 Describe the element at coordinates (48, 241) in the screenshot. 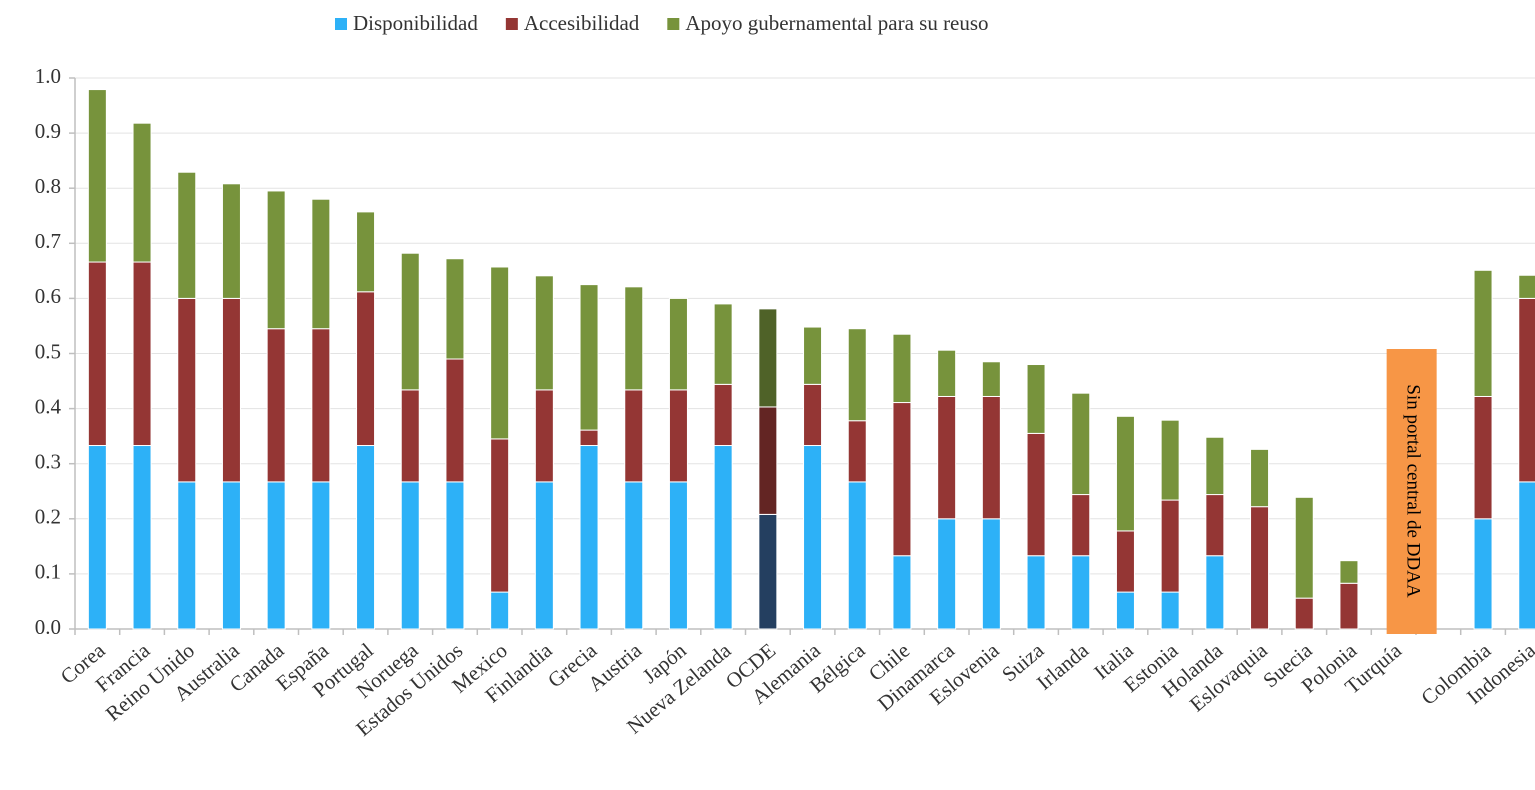

I see `y-tick-label: 0.7` at that location.